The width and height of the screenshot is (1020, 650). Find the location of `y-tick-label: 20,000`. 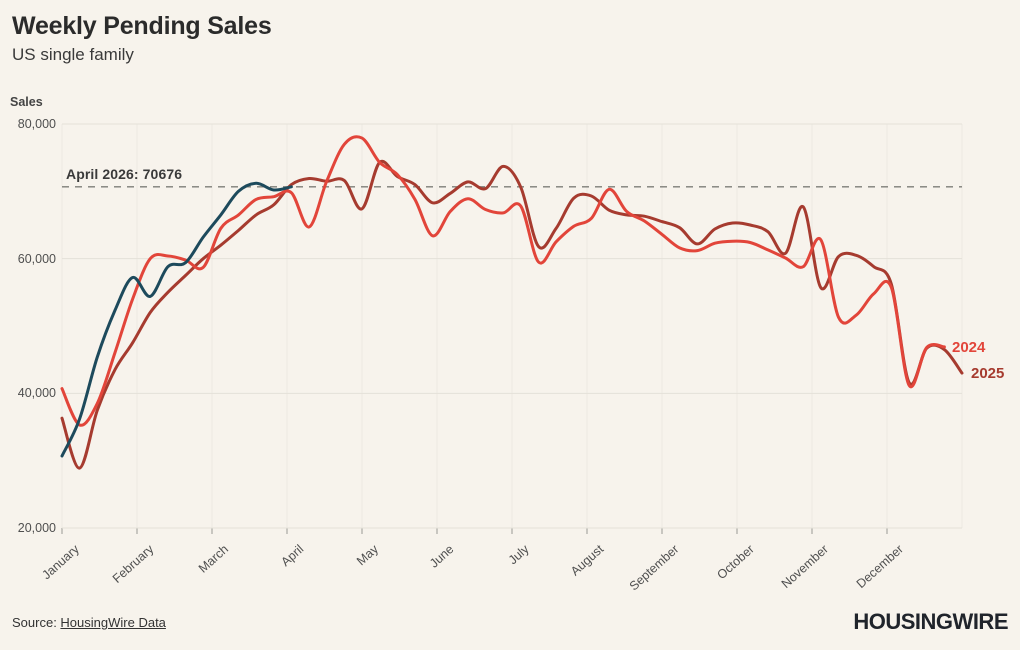

y-tick-label: 20,000 is located at coordinates (36, 528).